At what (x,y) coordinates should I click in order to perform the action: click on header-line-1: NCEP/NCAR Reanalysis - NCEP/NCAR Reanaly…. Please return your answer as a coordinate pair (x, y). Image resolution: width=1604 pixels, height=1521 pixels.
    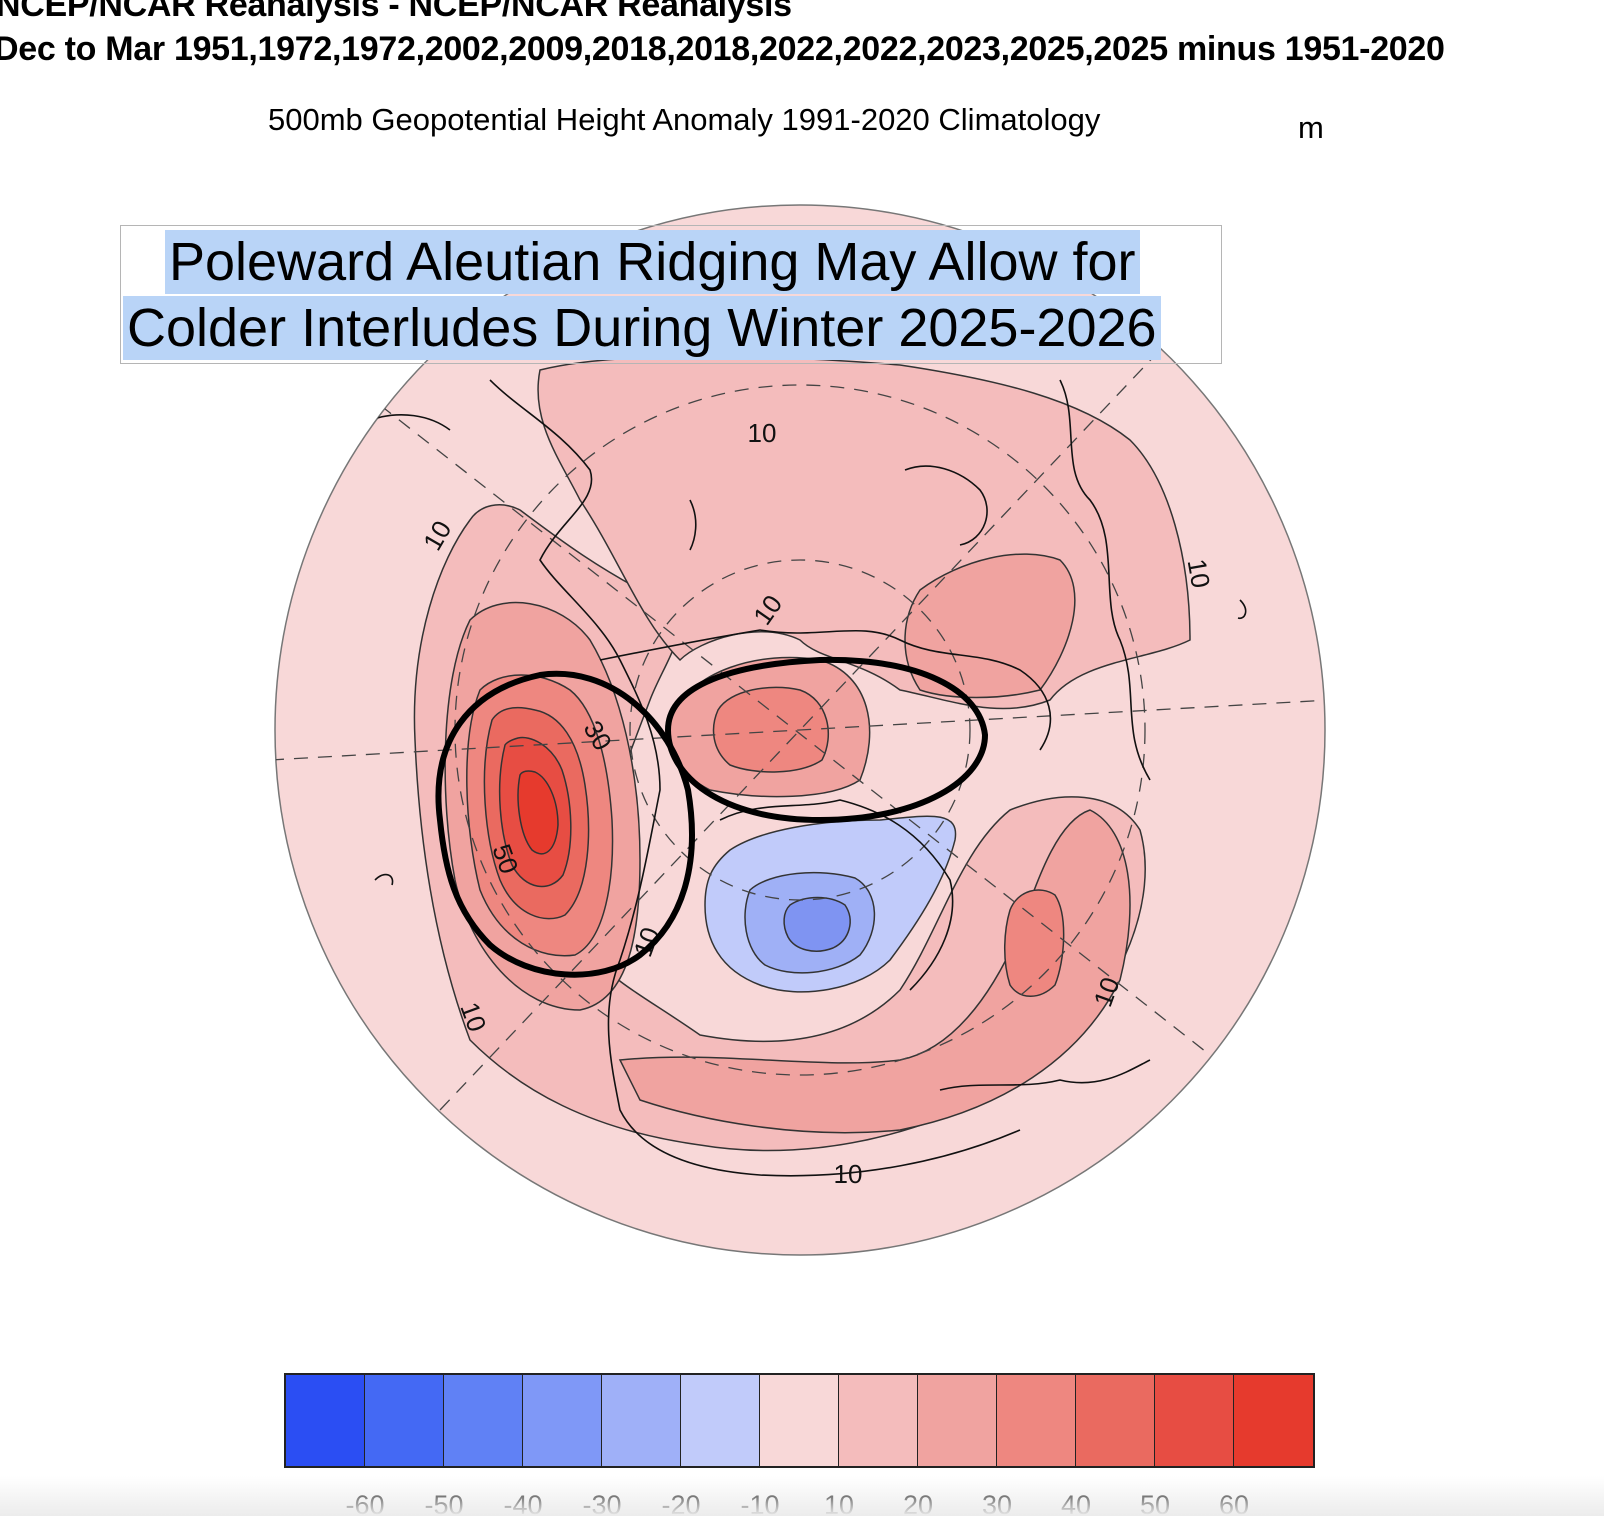
    Looking at the image, I should click on (396, 12).